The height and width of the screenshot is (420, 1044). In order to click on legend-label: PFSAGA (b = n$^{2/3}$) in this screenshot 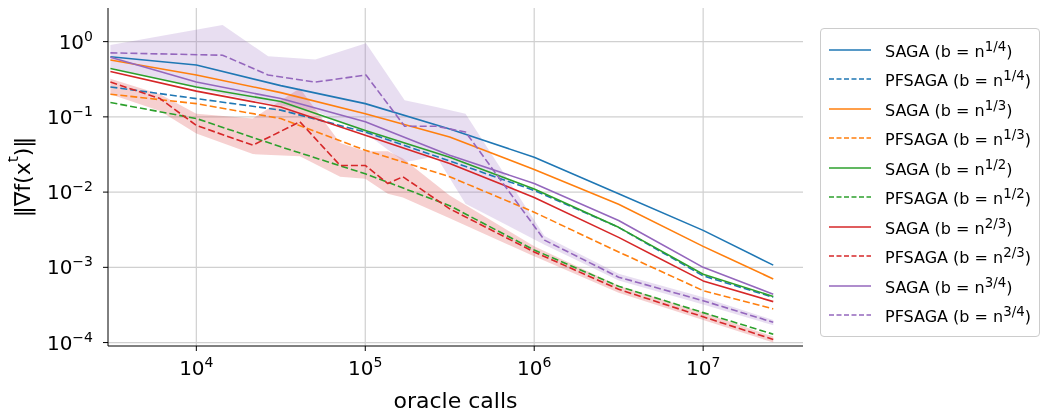, I will do `click(958, 256)`.